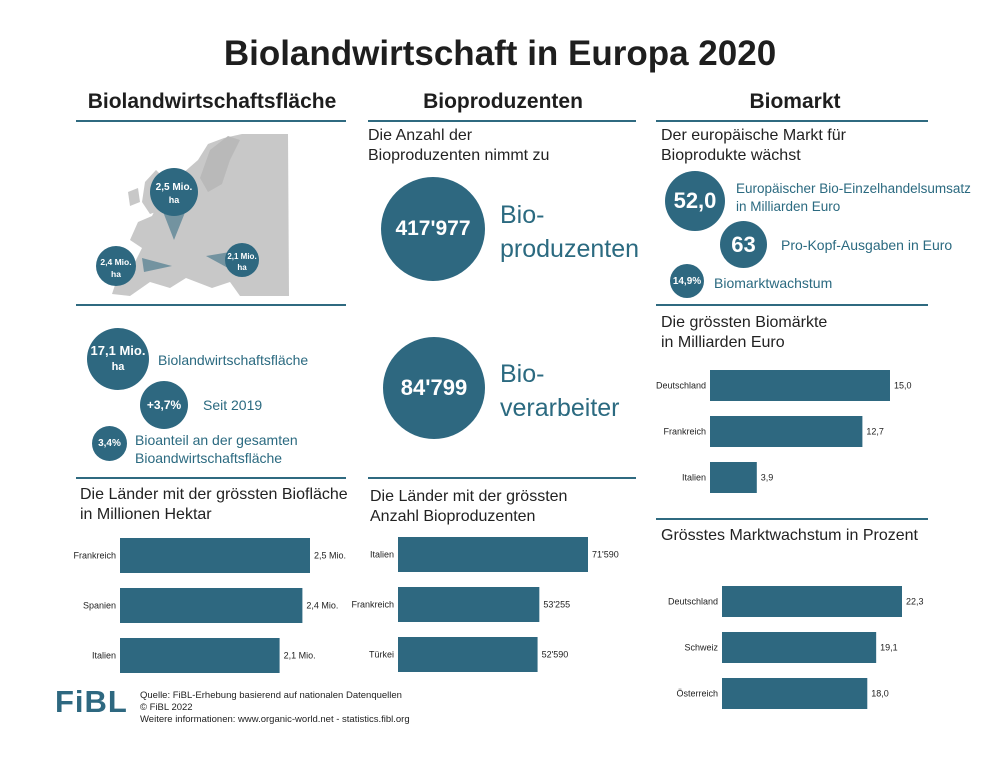  I want to click on producers-label-line2: produzenten, so click(570, 249).